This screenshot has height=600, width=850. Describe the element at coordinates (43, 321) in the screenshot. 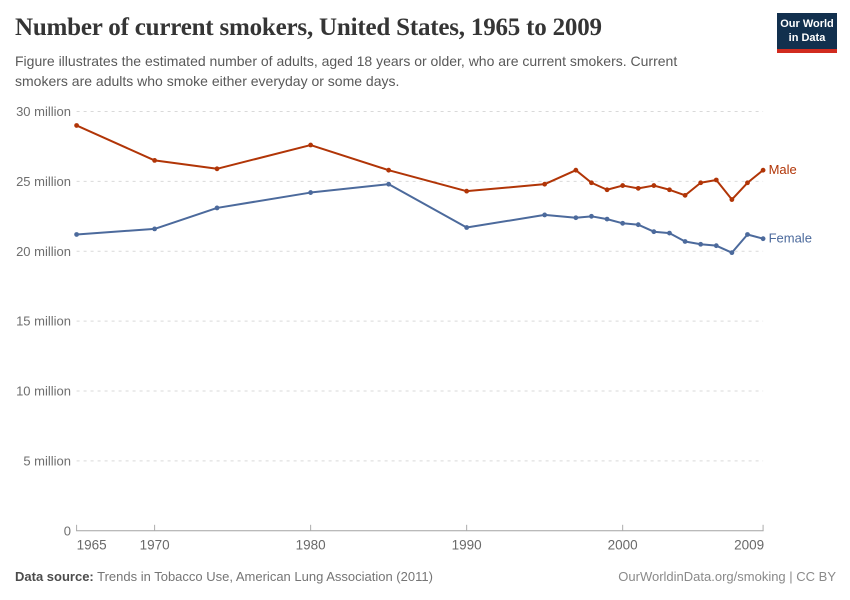

I see `y-axis-label: 15 million` at that location.